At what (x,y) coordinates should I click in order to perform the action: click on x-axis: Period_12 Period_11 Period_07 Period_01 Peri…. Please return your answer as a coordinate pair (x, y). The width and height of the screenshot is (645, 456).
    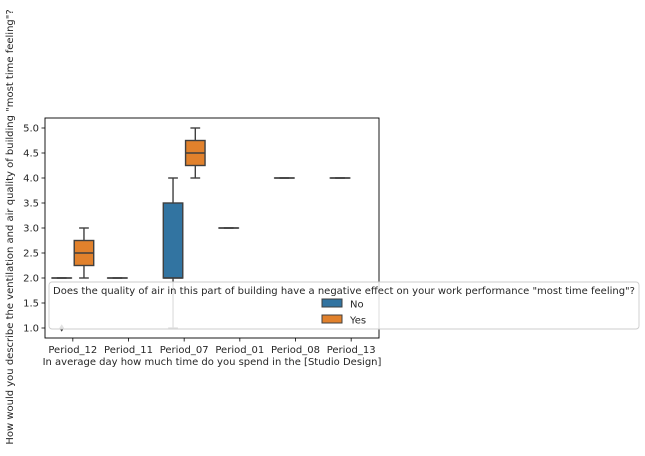
    Looking at the image, I should click on (211, 347).